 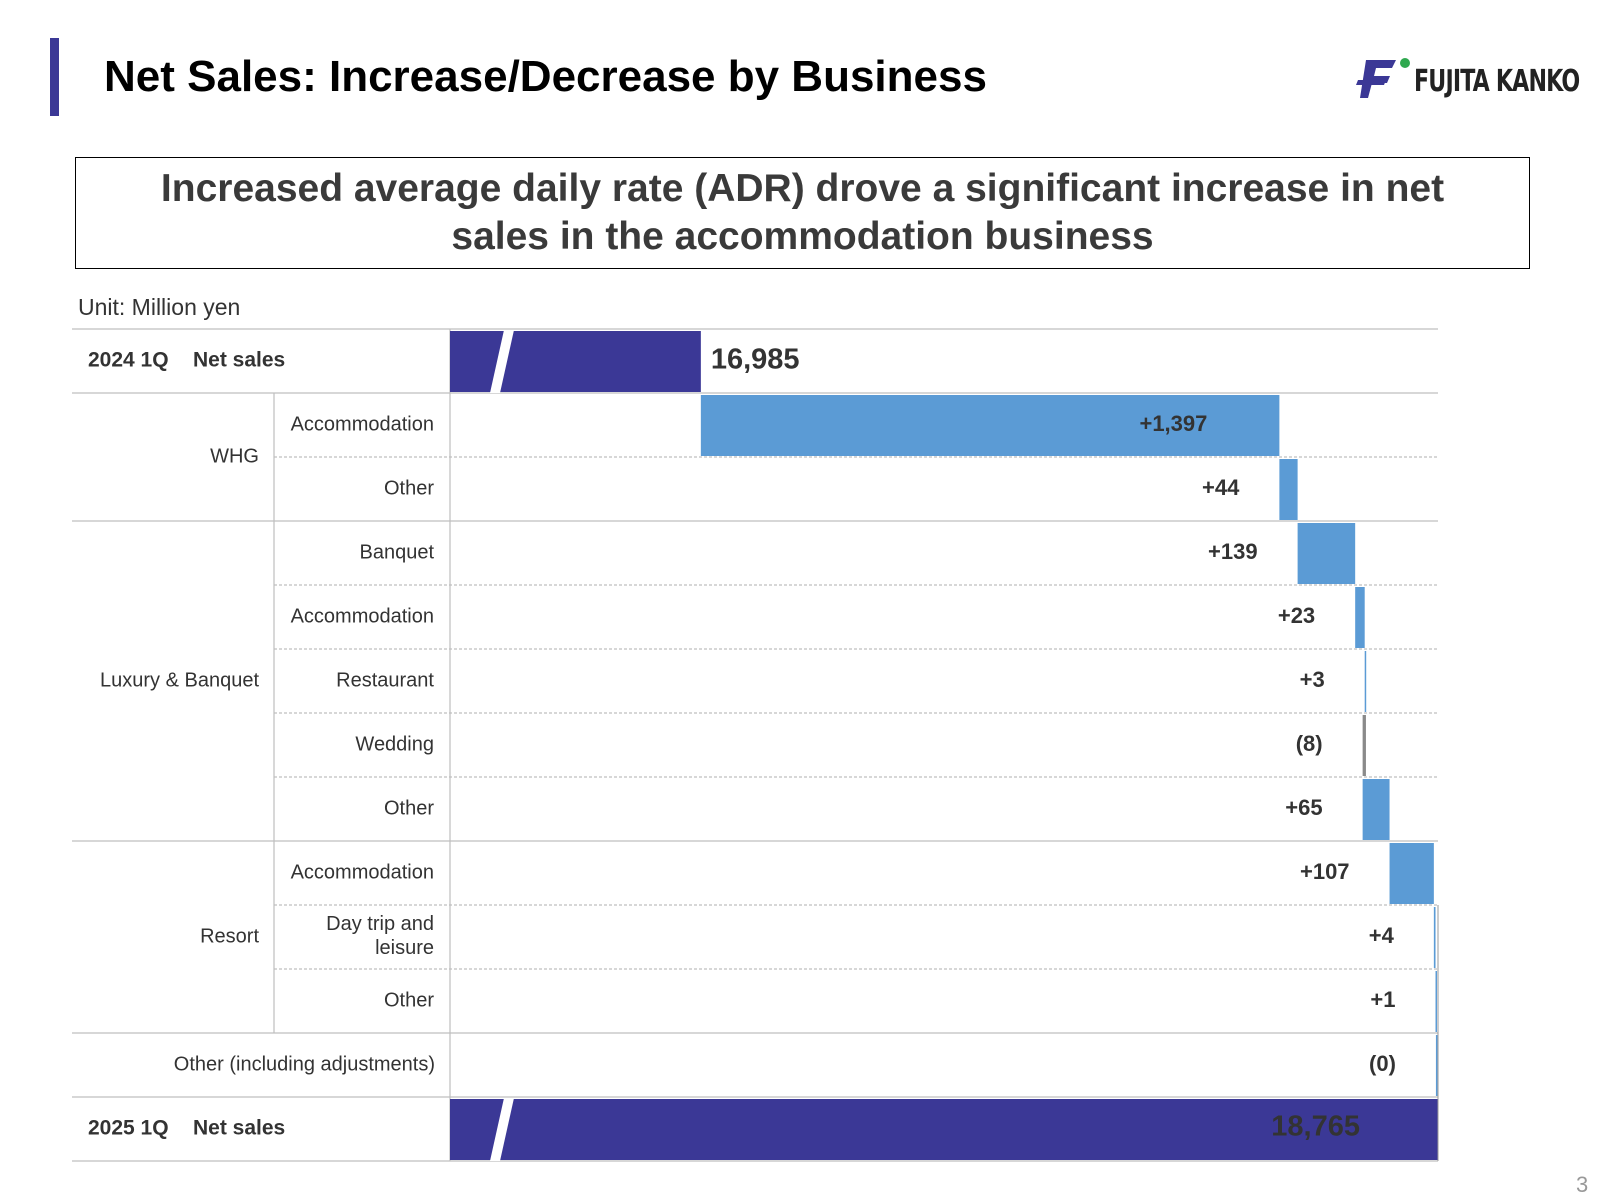 What do you see at coordinates (239, 1128) in the screenshot?
I see `end-text-label: Net sales` at bounding box center [239, 1128].